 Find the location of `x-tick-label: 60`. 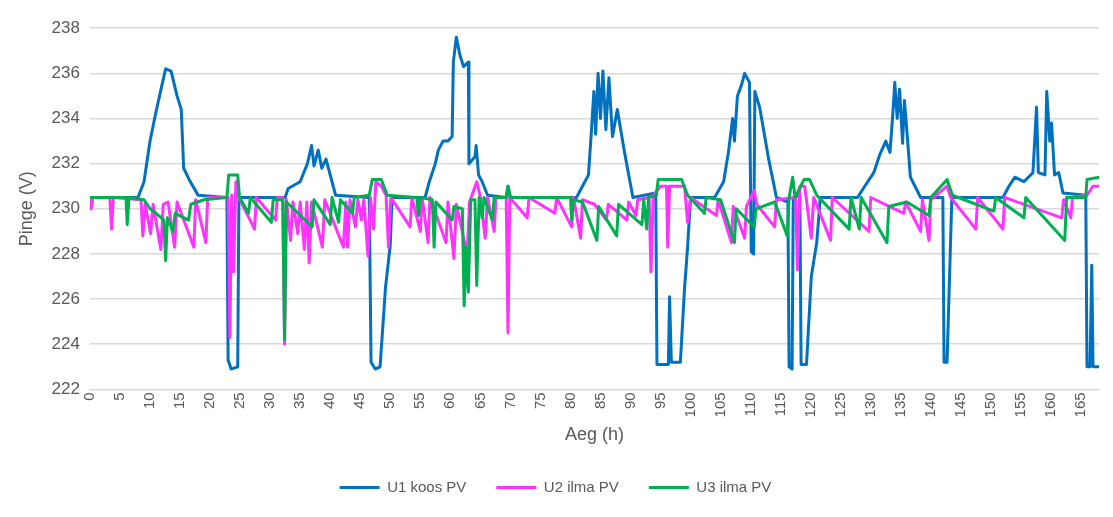

x-tick-label: 60 is located at coordinates (449, 401).